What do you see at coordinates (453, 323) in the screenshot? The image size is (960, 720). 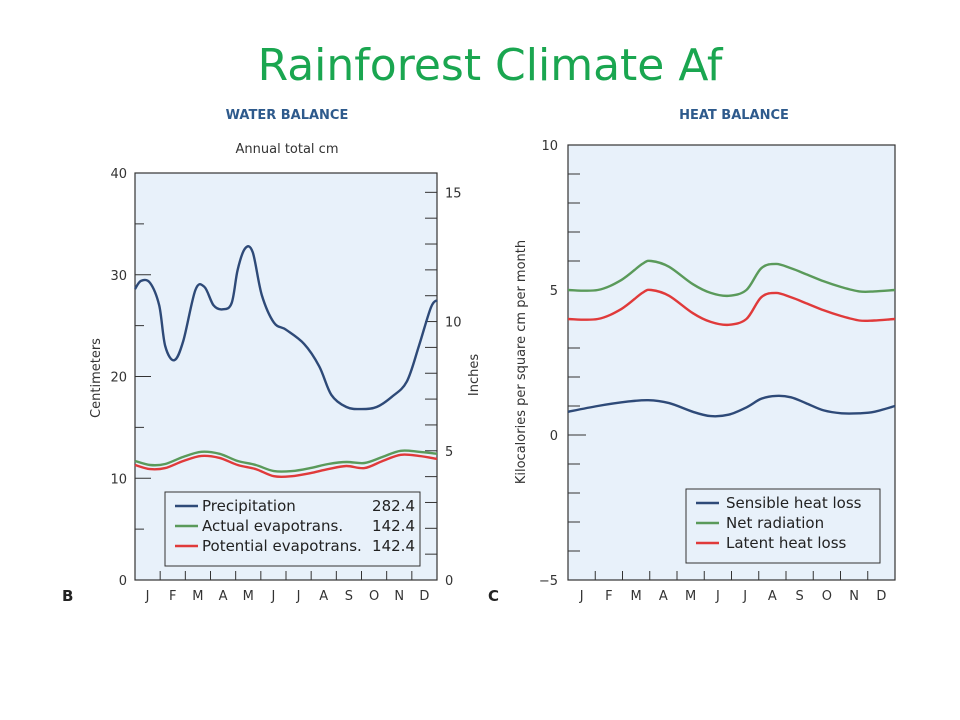 I see `y2-tick-label: 10` at bounding box center [453, 323].